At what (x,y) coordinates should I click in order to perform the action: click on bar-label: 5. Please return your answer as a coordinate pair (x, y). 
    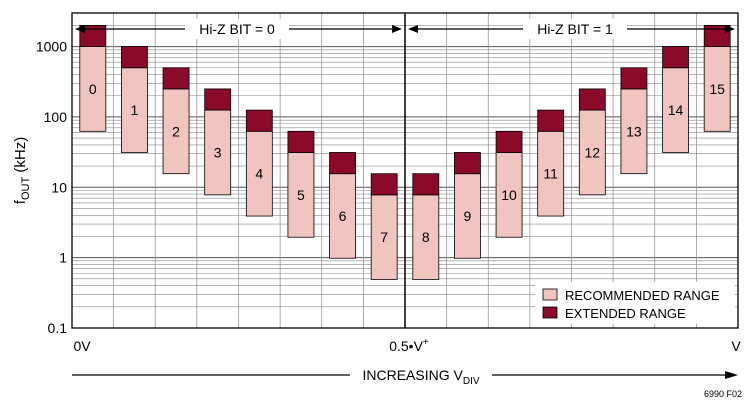
    Looking at the image, I should click on (301, 195).